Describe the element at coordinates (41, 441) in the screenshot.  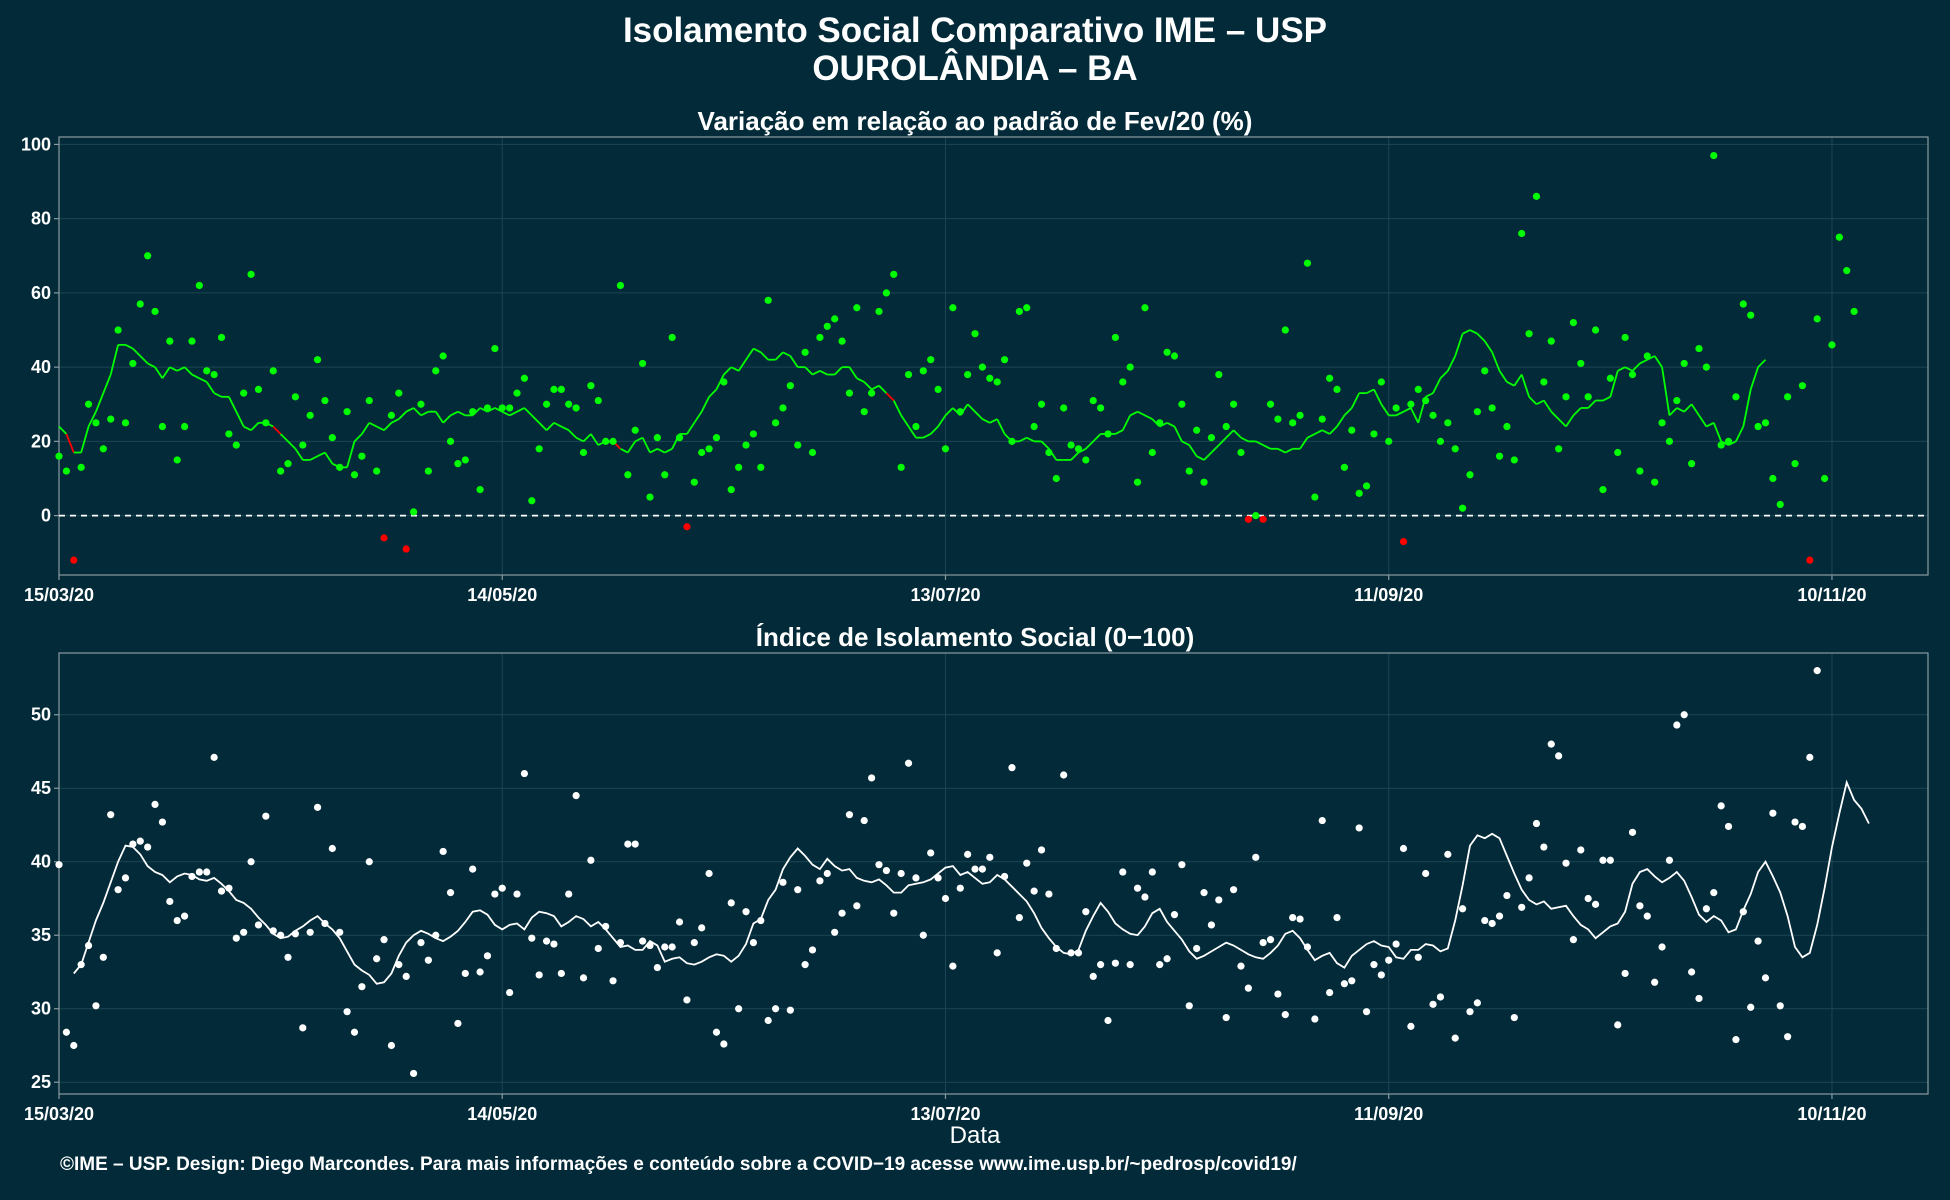
I see `y-tick-label: 20` at that location.